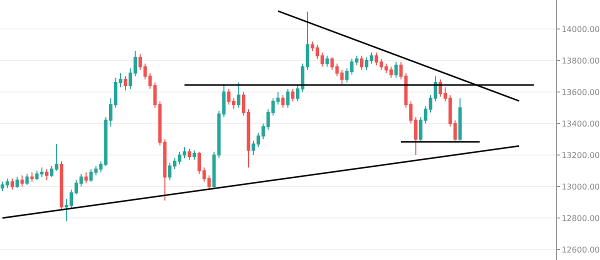  Describe the element at coordinates (581, 218) in the screenshot. I see `y-tick-label: 12800.00` at that location.